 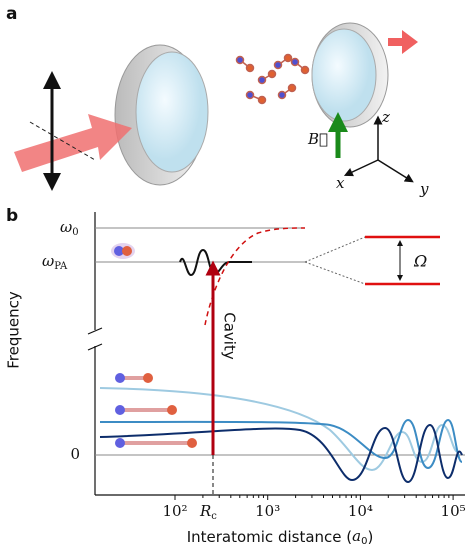 I want to click on x-tick-label: 10², so click(x=174, y=511).